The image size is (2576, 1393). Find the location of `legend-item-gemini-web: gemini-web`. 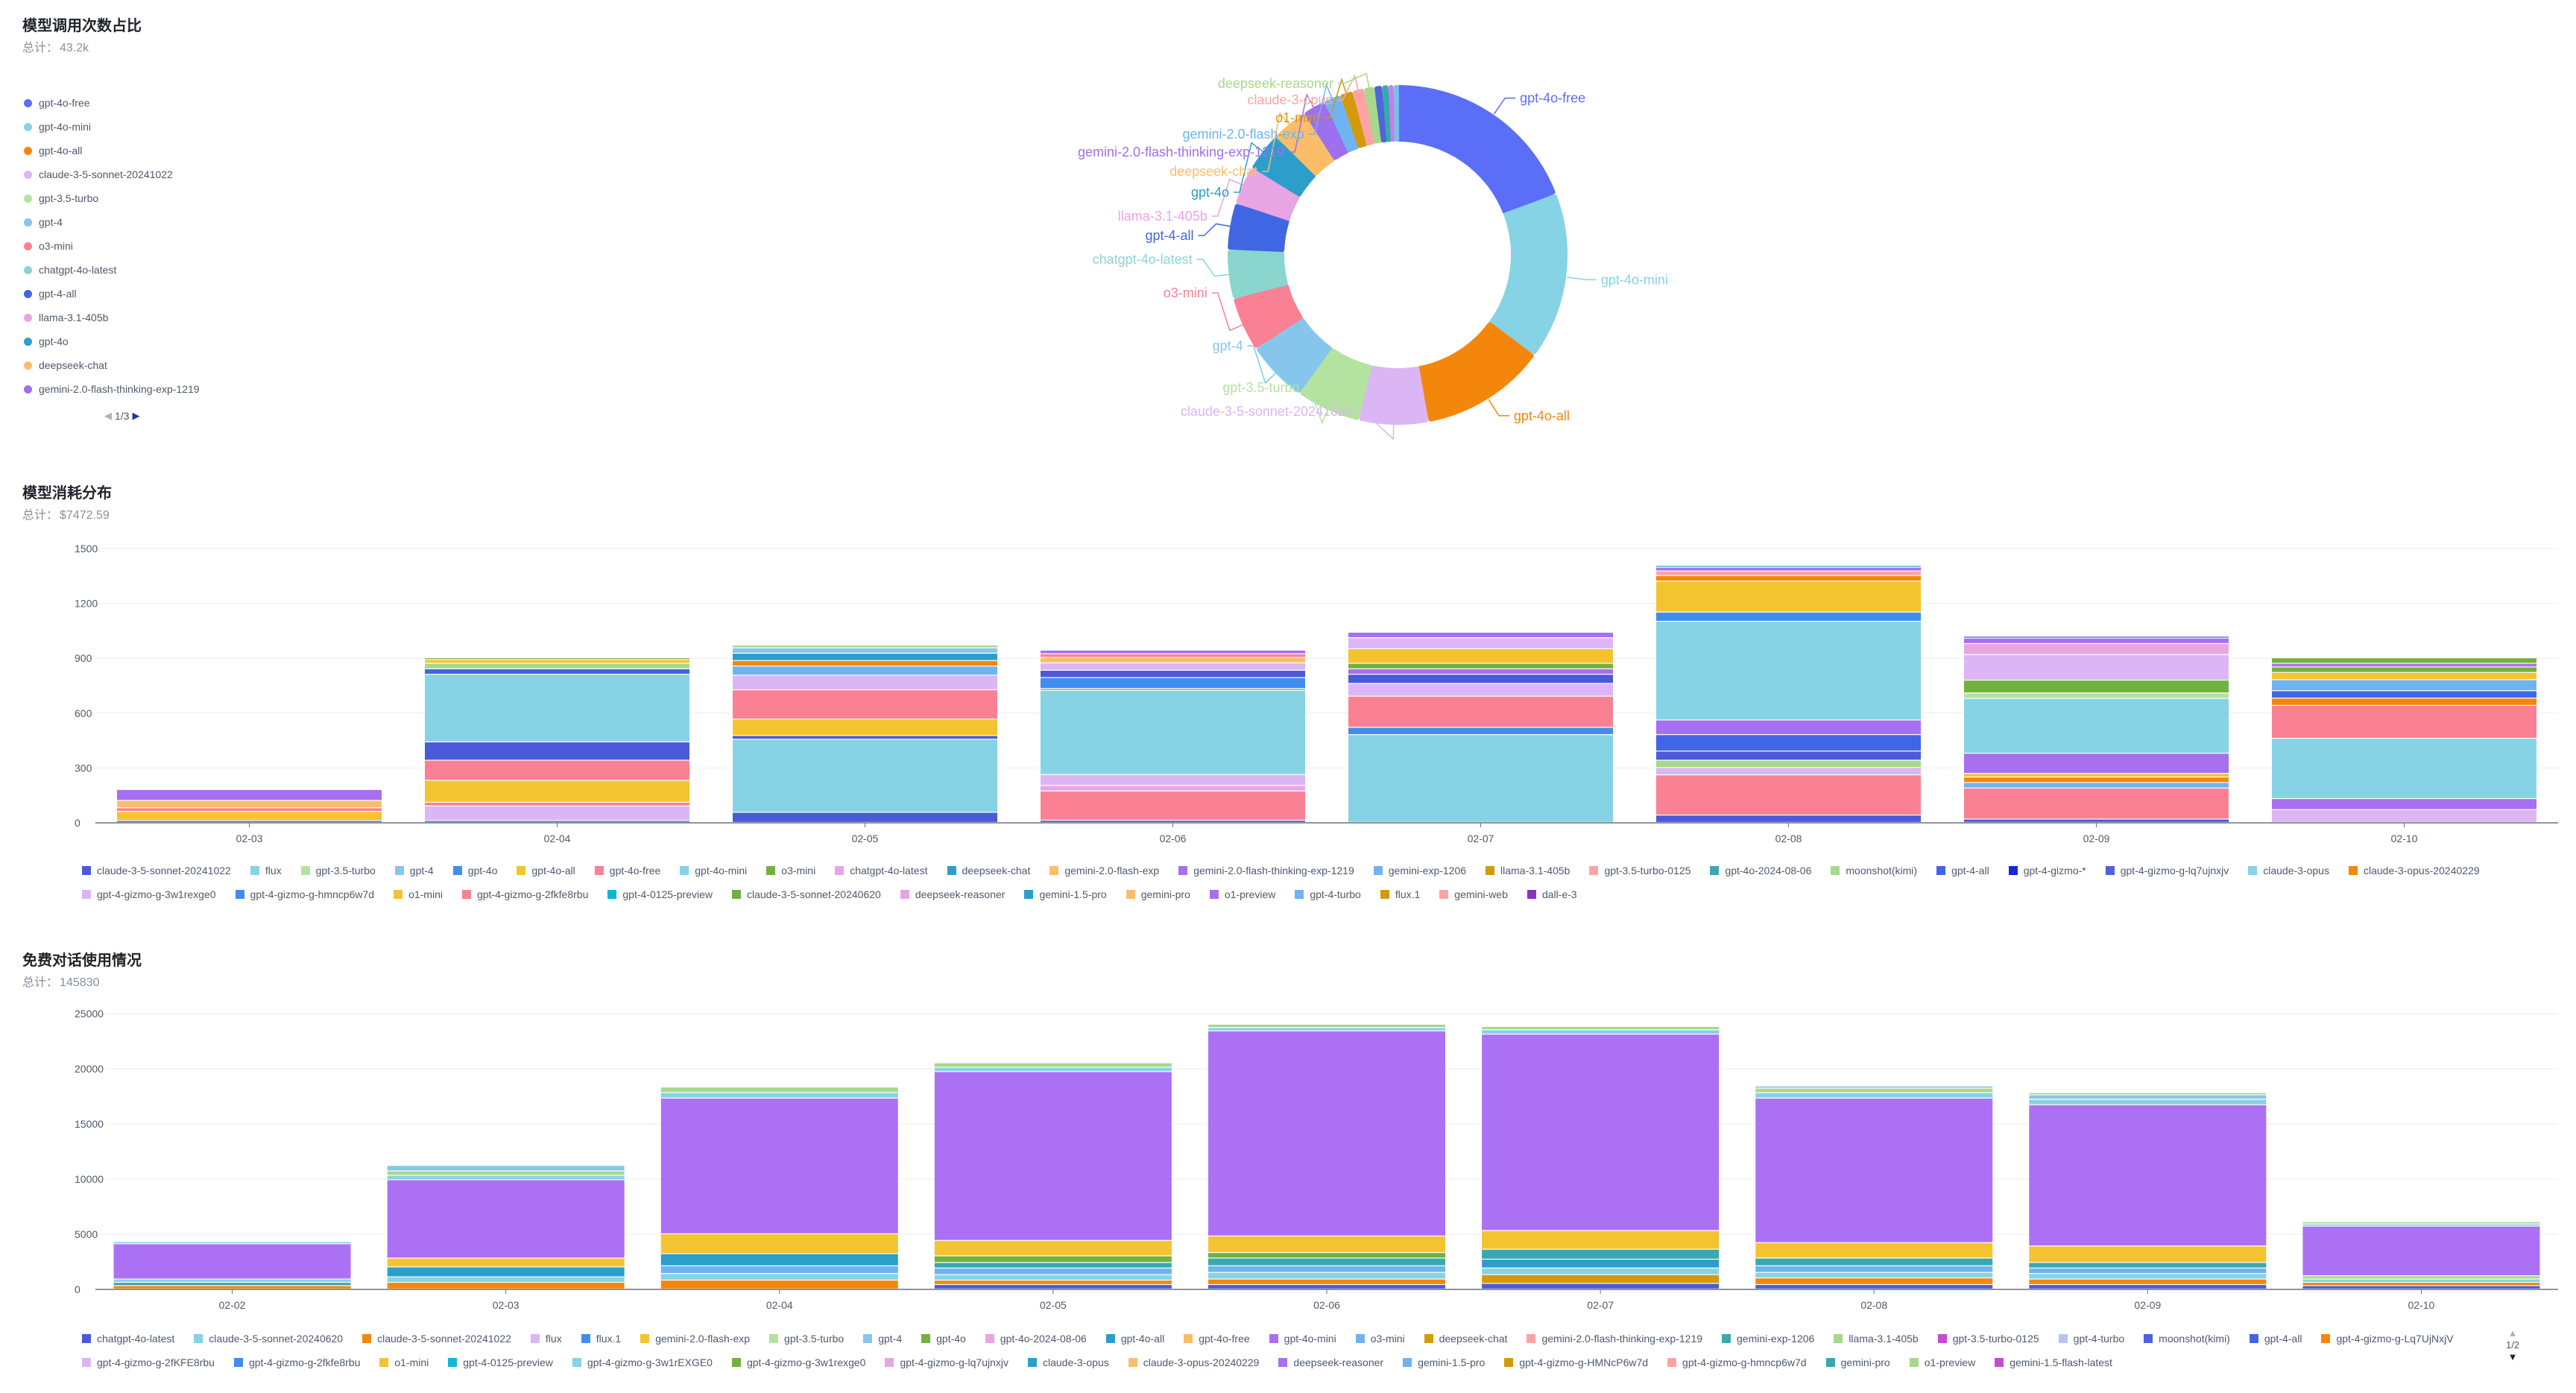

legend-item-gemini-web: gemini-web is located at coordinates (1473, 894).